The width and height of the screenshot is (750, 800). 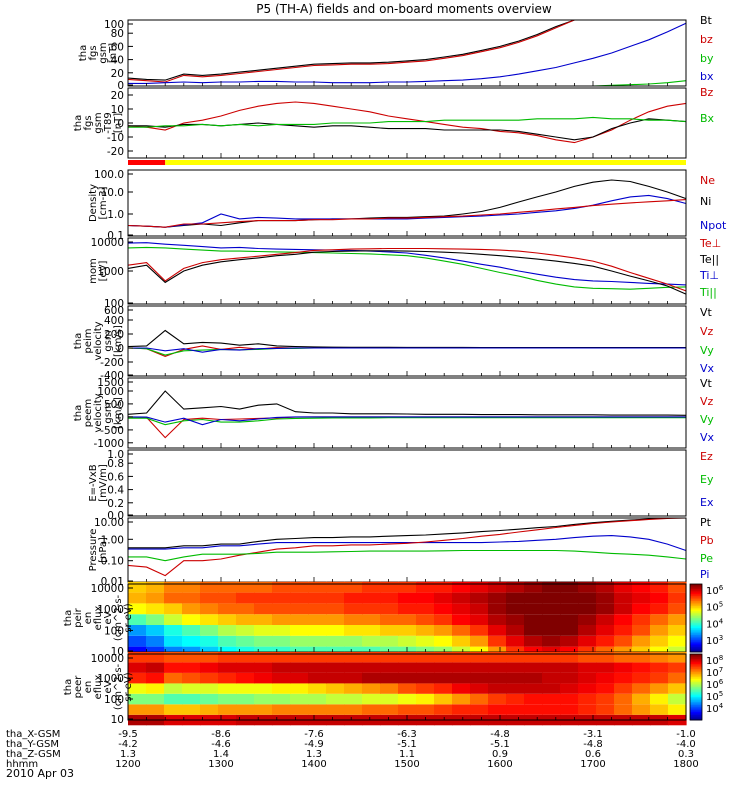 What do you see at coordinates (686, 754) in the screenshot?
I see `x-tick-value: 0.3` at bounding box center [686, 754].